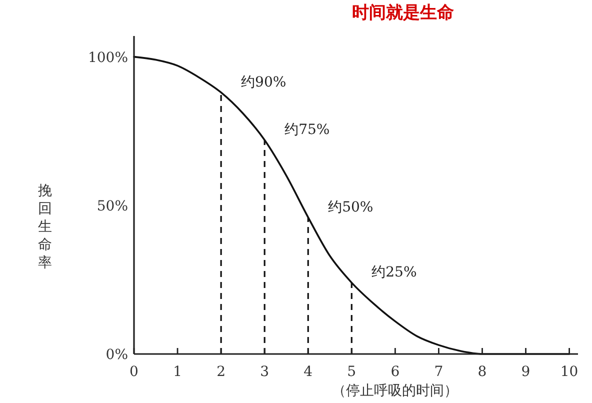 The width and height of the screenshot is (592, 403). I want to click on chart-title: 时间就是生命, so click(403, 13).